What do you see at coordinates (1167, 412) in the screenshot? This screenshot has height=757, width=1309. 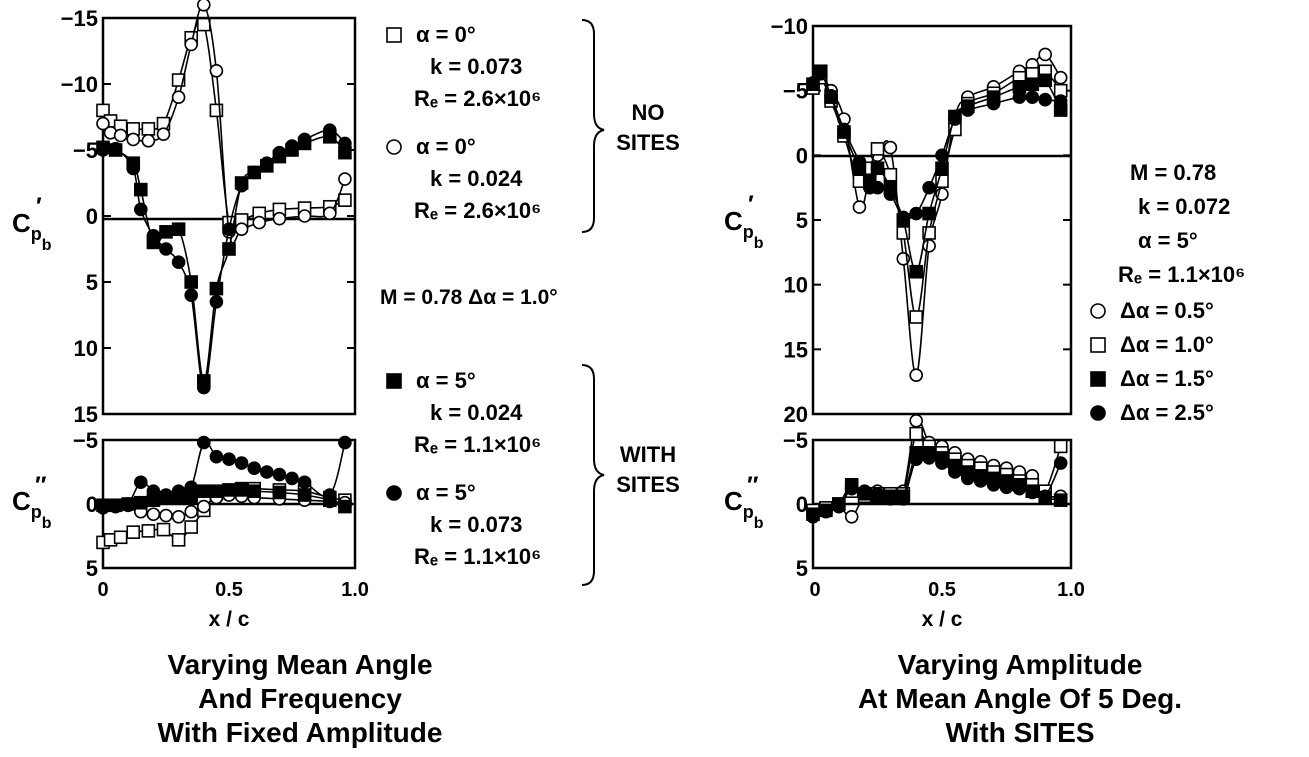 I see `legend-text: Δα = 2.5°` at bounding box center [1167, 412].